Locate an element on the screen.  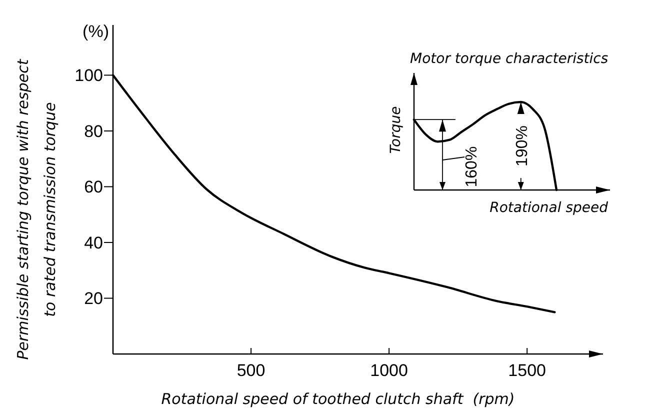
y-tick-label: 40 is located at coordinates (93, 242).